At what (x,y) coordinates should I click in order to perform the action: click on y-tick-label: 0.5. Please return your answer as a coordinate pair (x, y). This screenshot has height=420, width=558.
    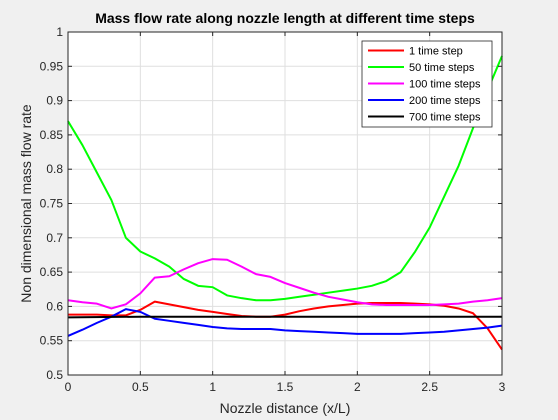
    Looking at the image, I should click on (54, 375).